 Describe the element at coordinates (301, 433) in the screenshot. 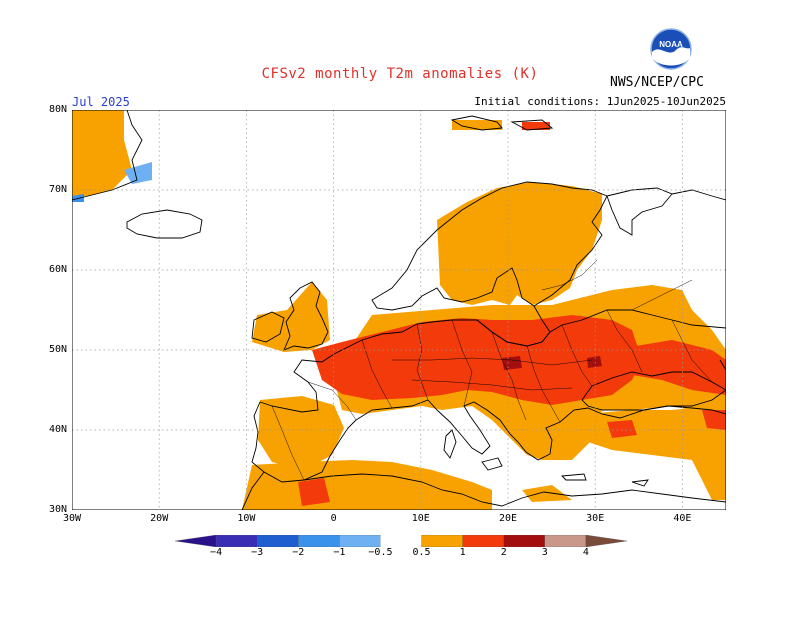

I see `anomaly-iberia` at that location.